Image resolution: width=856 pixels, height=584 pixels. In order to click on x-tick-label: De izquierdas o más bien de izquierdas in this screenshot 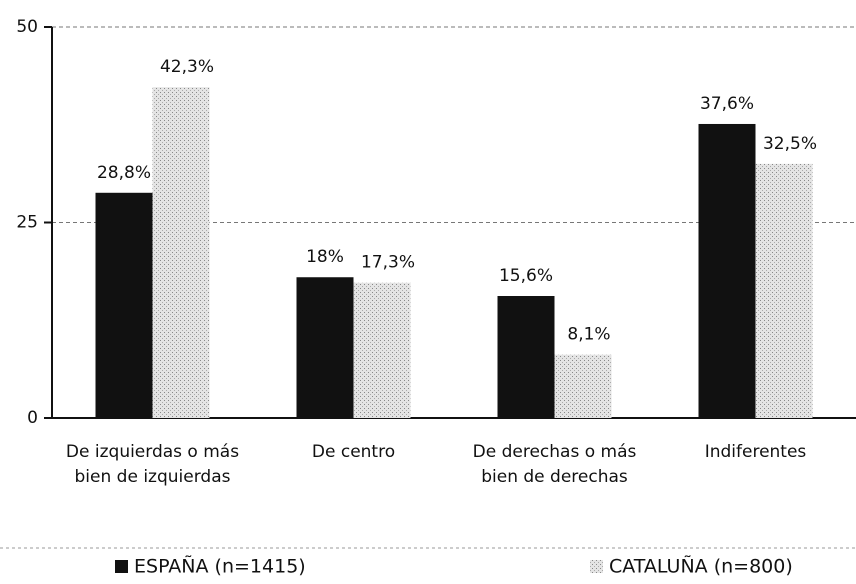, I will do `click(152, 464)`.